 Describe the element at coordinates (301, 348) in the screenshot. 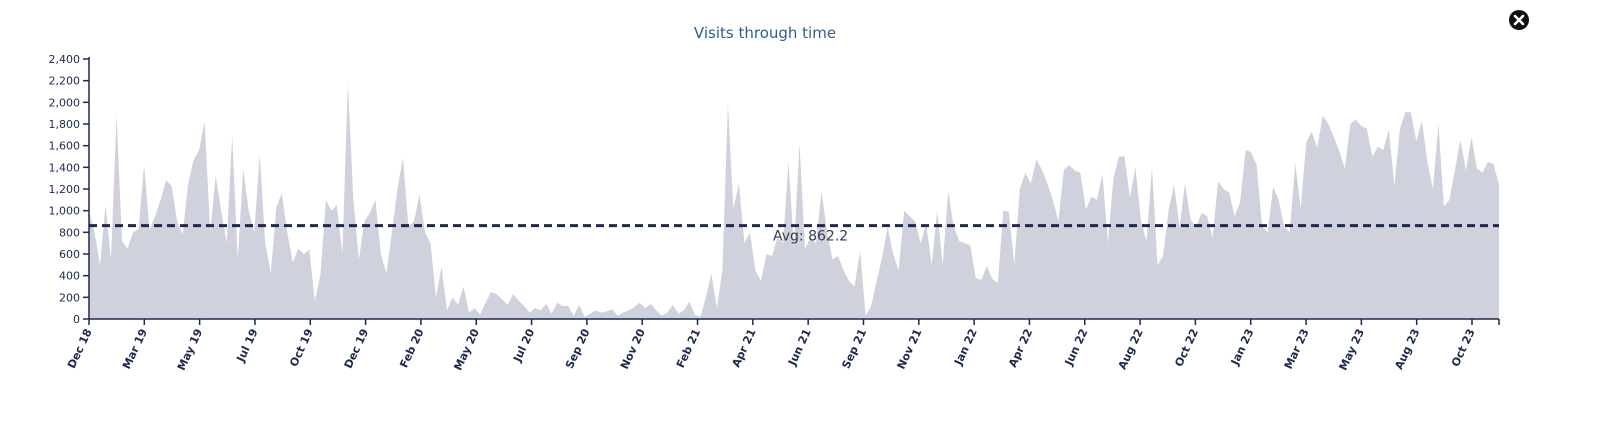

I see `x-tick-label: Oct 19` at that location.